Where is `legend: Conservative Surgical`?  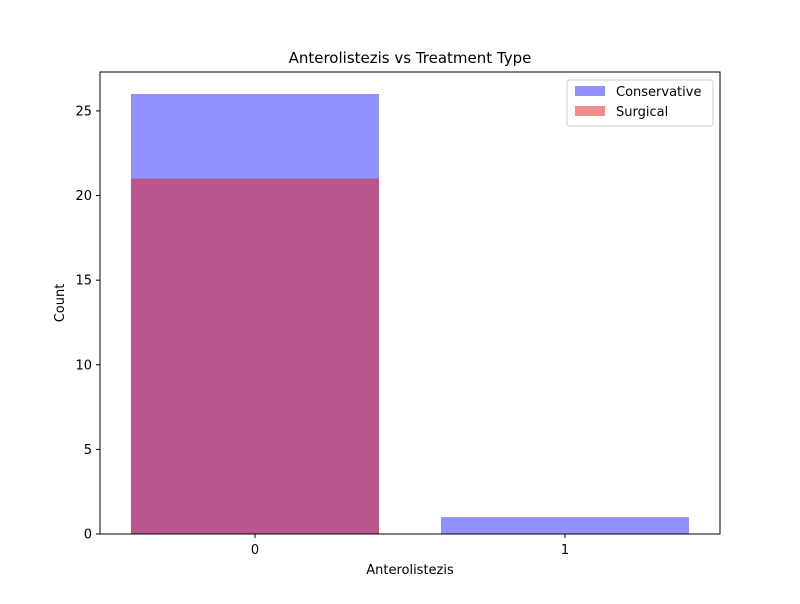 legend: Conservative Surgical is located at coordinates (640, 103).